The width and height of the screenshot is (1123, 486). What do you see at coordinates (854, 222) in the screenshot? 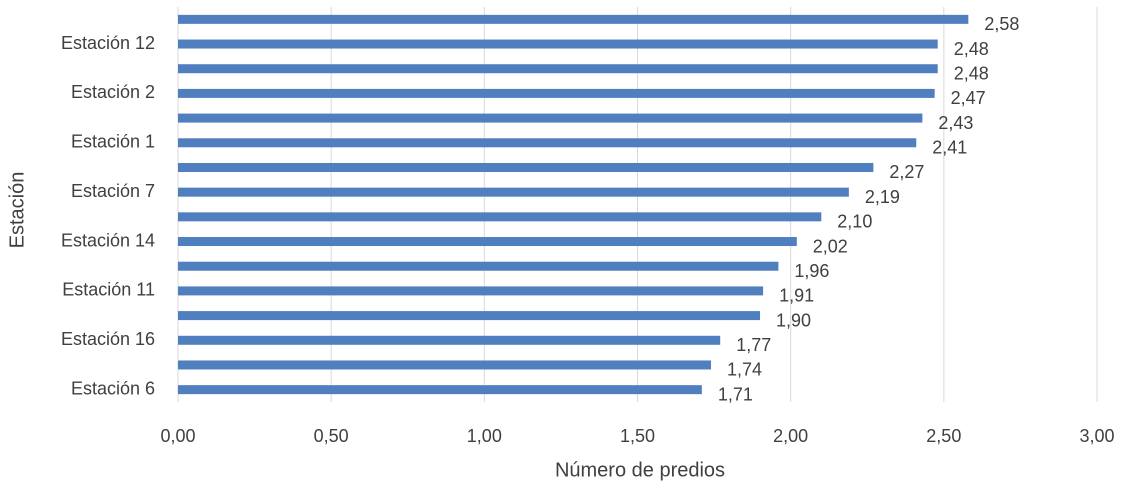
I see `value-label: 2,10` at bounding box center [854, 222].